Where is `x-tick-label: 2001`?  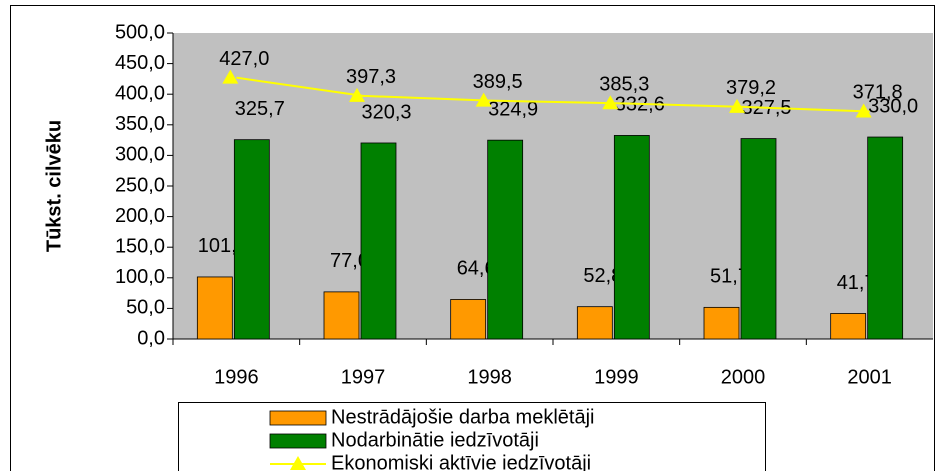
x-tick-label: 2001 is located at coordinates (869, 377).